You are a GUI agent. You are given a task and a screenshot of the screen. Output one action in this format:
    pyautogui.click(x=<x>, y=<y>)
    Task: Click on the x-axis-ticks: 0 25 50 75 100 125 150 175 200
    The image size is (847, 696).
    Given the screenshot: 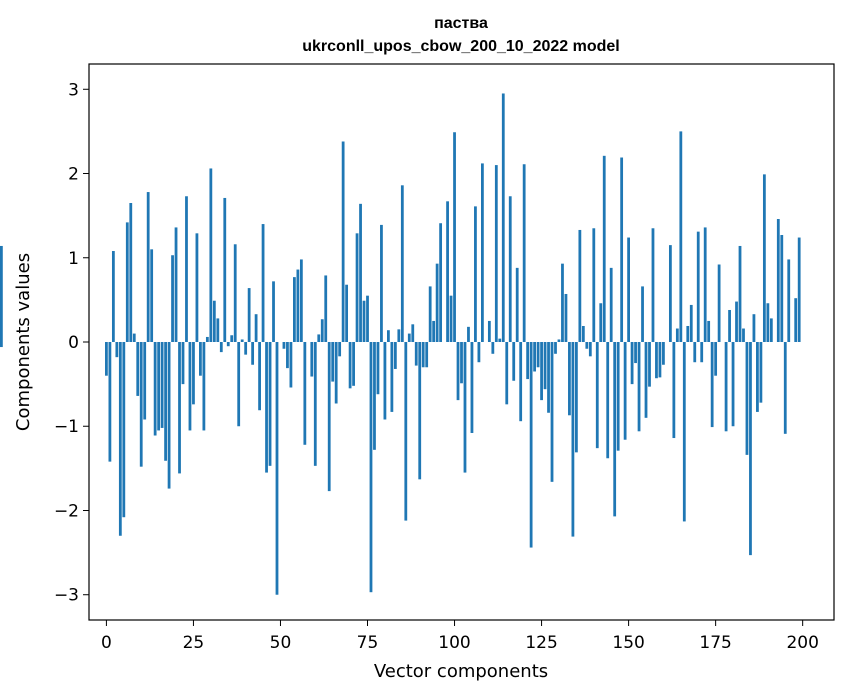 What is the action you would take?
    pyautogui.click(x=460, y=636)
    